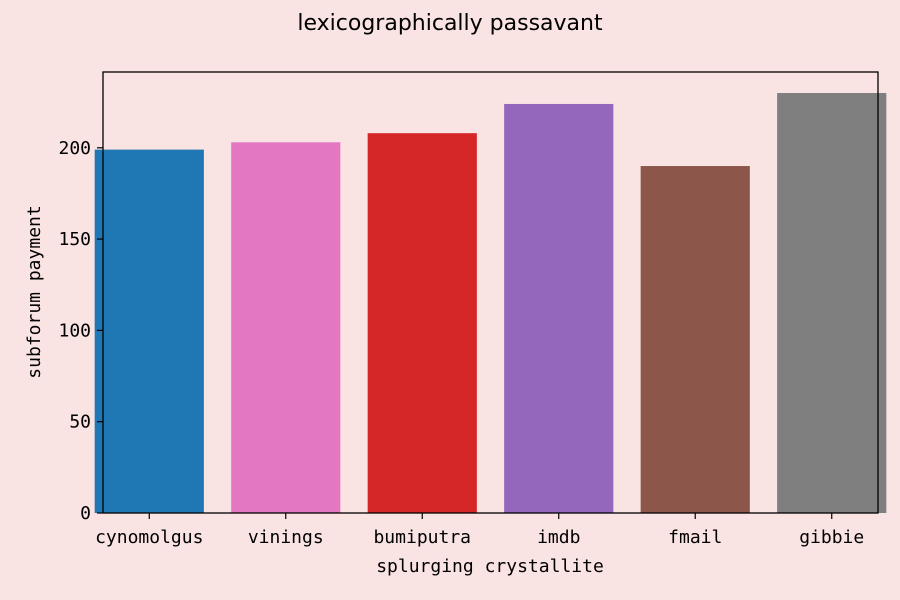 The image size is (900, 600). Describe the element at coordinates (422, 323) in the screenshot. I see `bar-bumiputra` at that location.